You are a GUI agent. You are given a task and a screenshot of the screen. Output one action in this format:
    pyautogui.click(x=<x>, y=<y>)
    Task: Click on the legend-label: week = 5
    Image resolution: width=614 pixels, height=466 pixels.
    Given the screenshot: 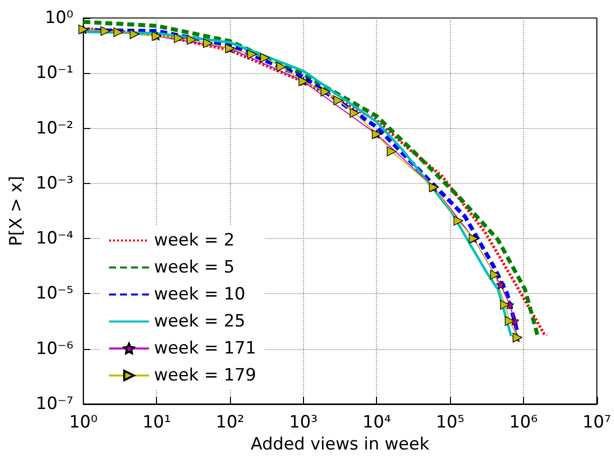 What is the action you would take?
    pyautogui.click(x=194, y=268)
    